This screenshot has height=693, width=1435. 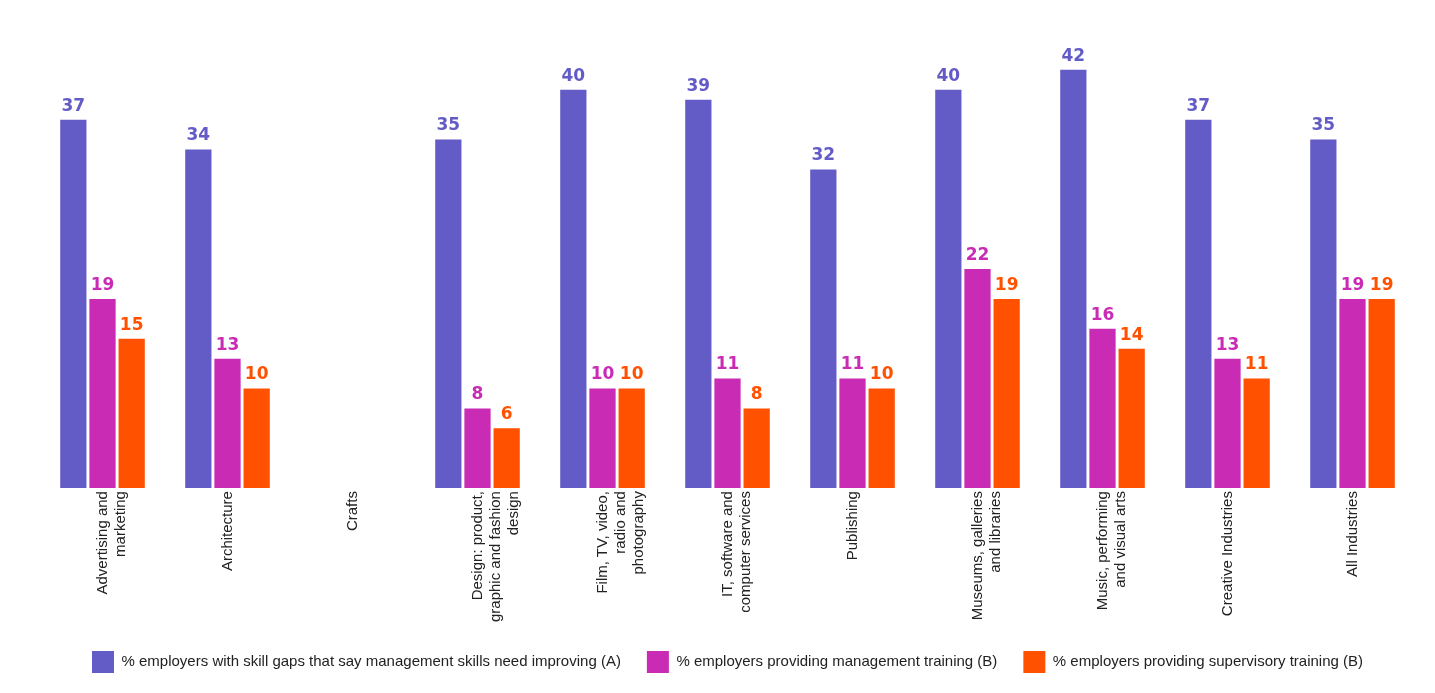 What do you see at coordinates (131, 323) in the screenshot?
I see `data-label: 15` at bounding box center [131, 323].